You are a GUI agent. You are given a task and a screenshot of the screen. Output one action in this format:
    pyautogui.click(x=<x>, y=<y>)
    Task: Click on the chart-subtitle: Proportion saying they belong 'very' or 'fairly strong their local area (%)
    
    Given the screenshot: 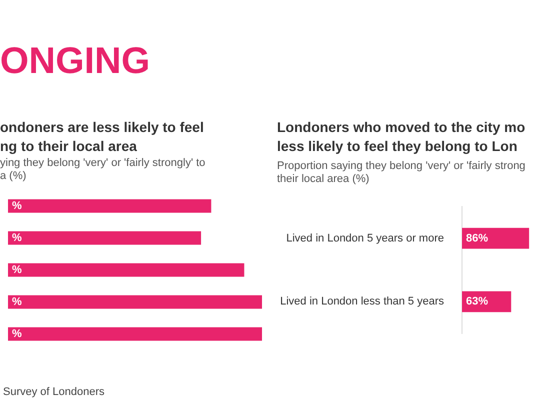 What is the action you would take?
    pyautogui.click(x=401, y=173)
    